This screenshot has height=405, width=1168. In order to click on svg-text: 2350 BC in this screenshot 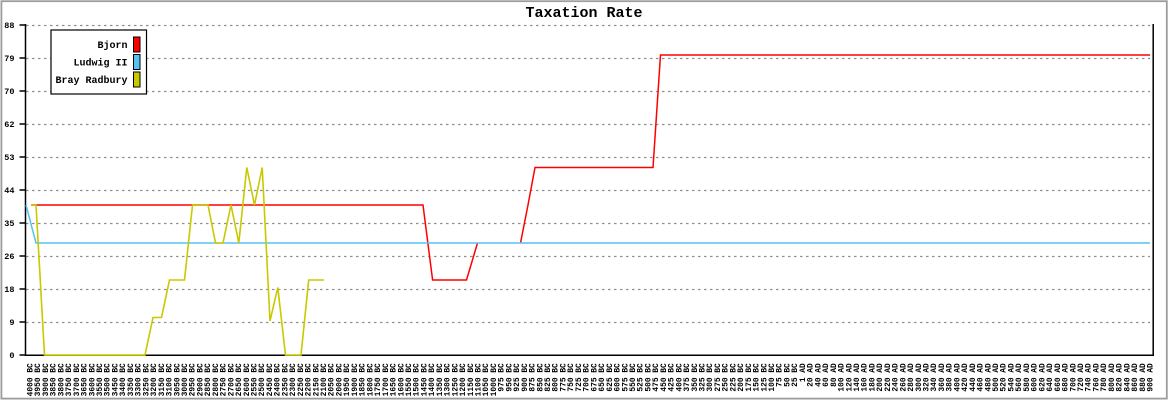, I will do `click(285, 379)`.